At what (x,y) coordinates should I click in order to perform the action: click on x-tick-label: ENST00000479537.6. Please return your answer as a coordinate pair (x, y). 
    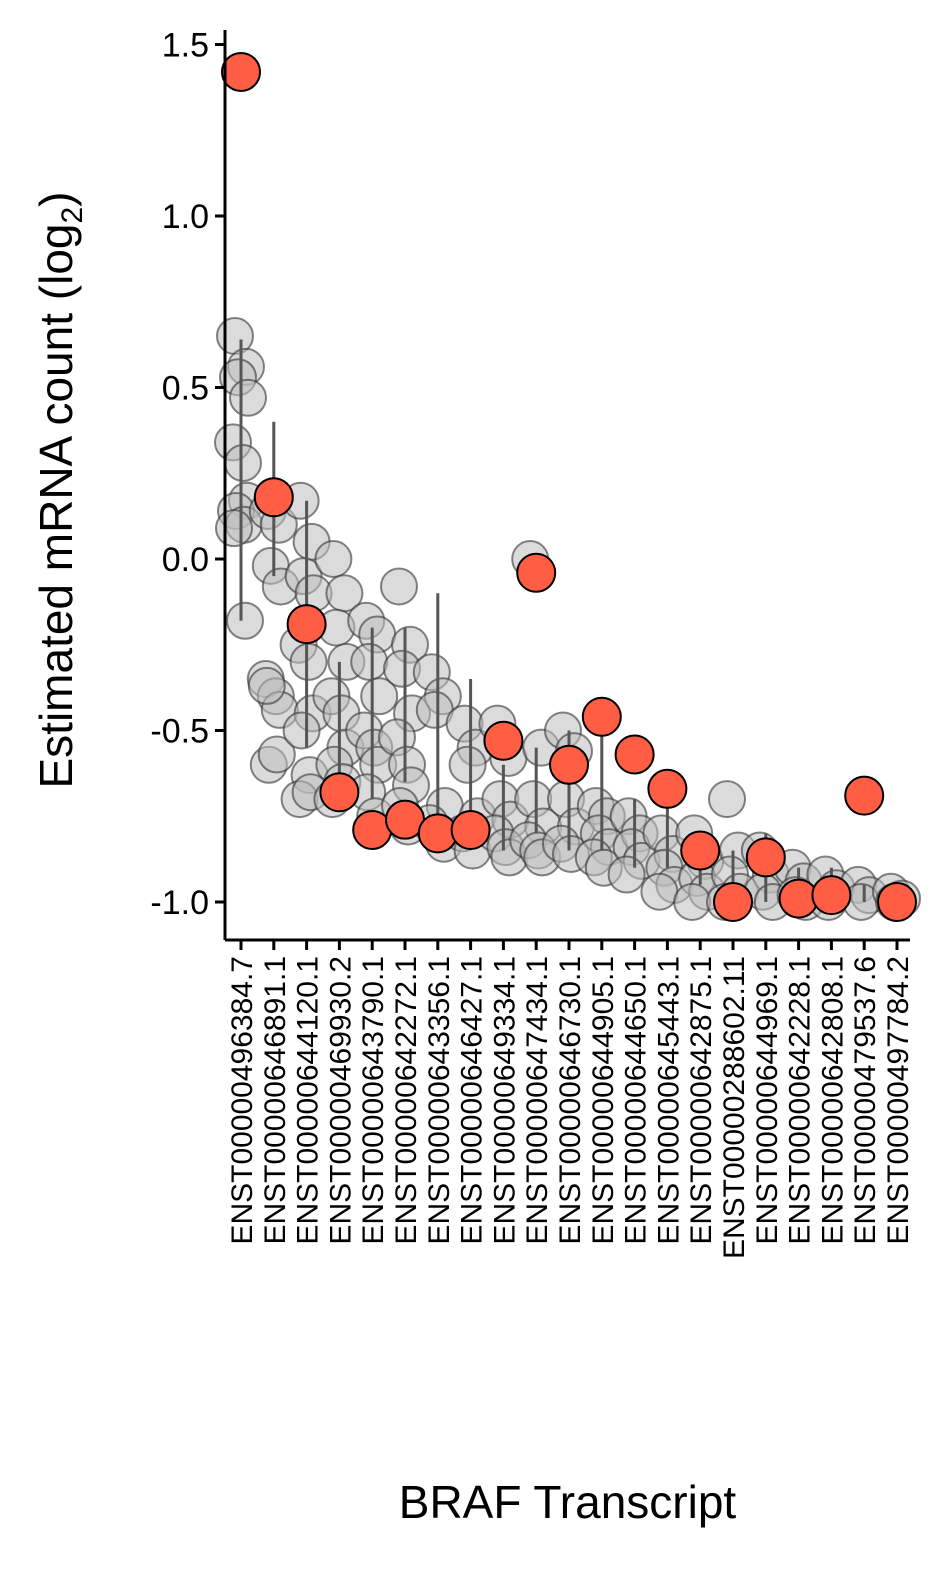
    Looking at the image, I should click on (865, 1100).